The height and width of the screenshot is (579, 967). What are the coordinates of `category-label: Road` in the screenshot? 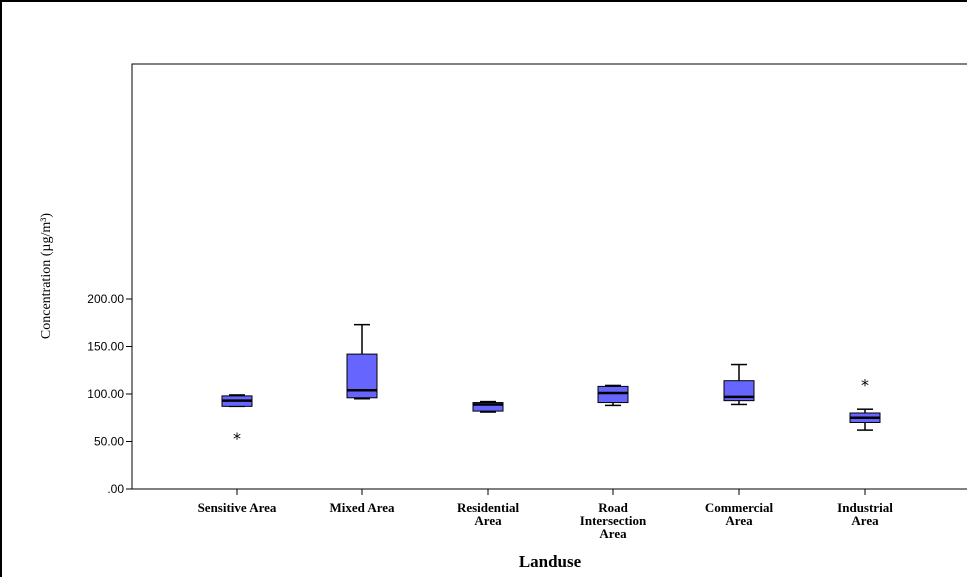 It's located at (613, 507).